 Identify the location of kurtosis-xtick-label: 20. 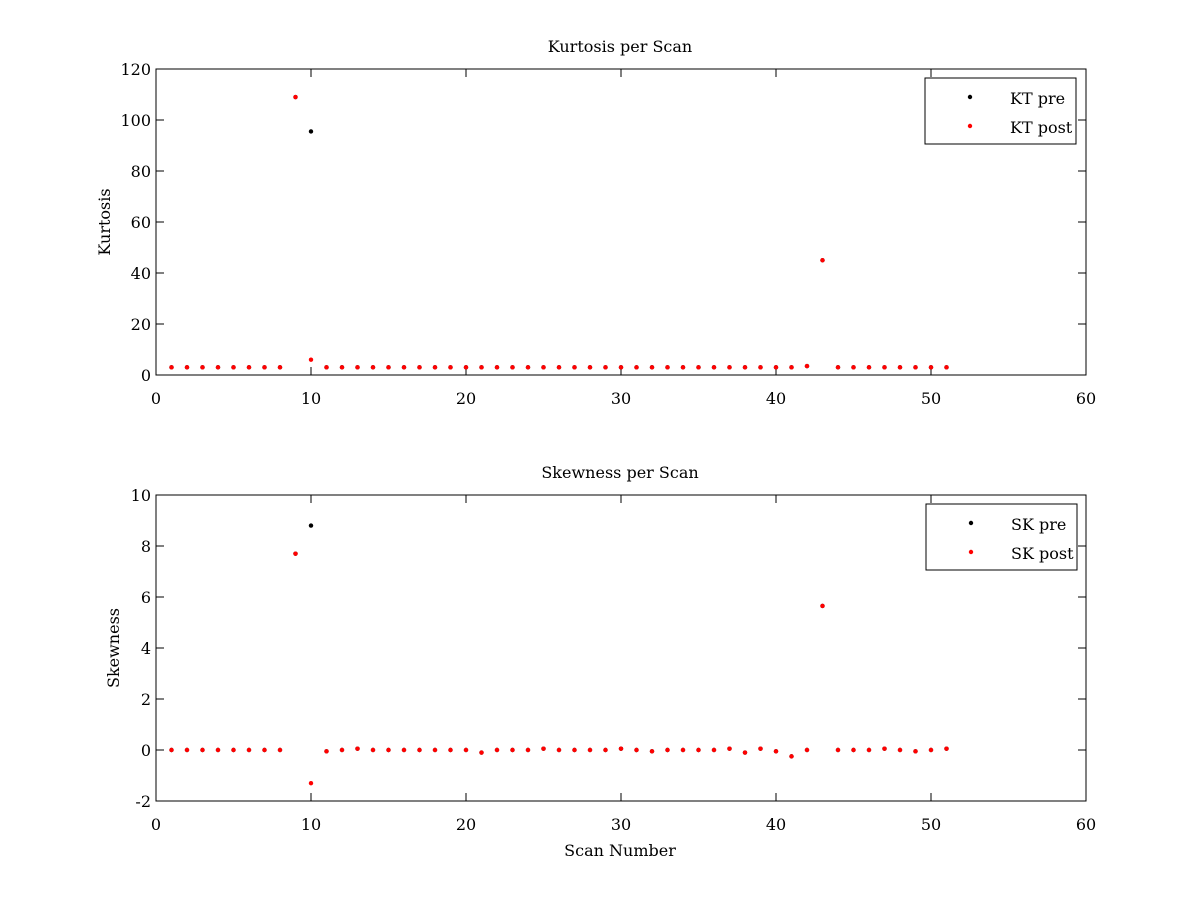
(466, 398).